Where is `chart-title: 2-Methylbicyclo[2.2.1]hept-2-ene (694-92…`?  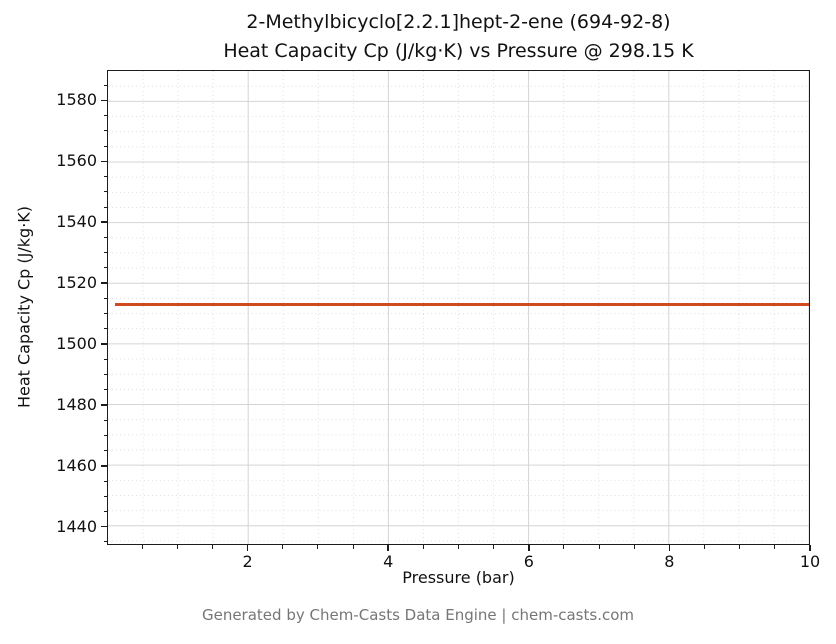 chart-title: 2-Methylbicyclo[2.2.1]hept-2-ene (694-92… is located at coordinates (458, 36).